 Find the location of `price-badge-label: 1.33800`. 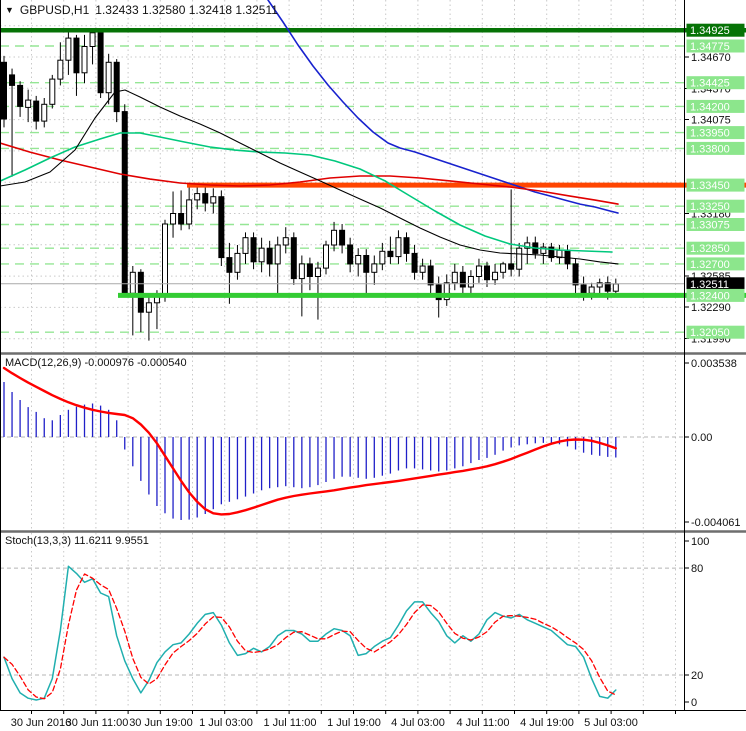

price-badge-label: 1.33800 is located at coordinates (710, 149).